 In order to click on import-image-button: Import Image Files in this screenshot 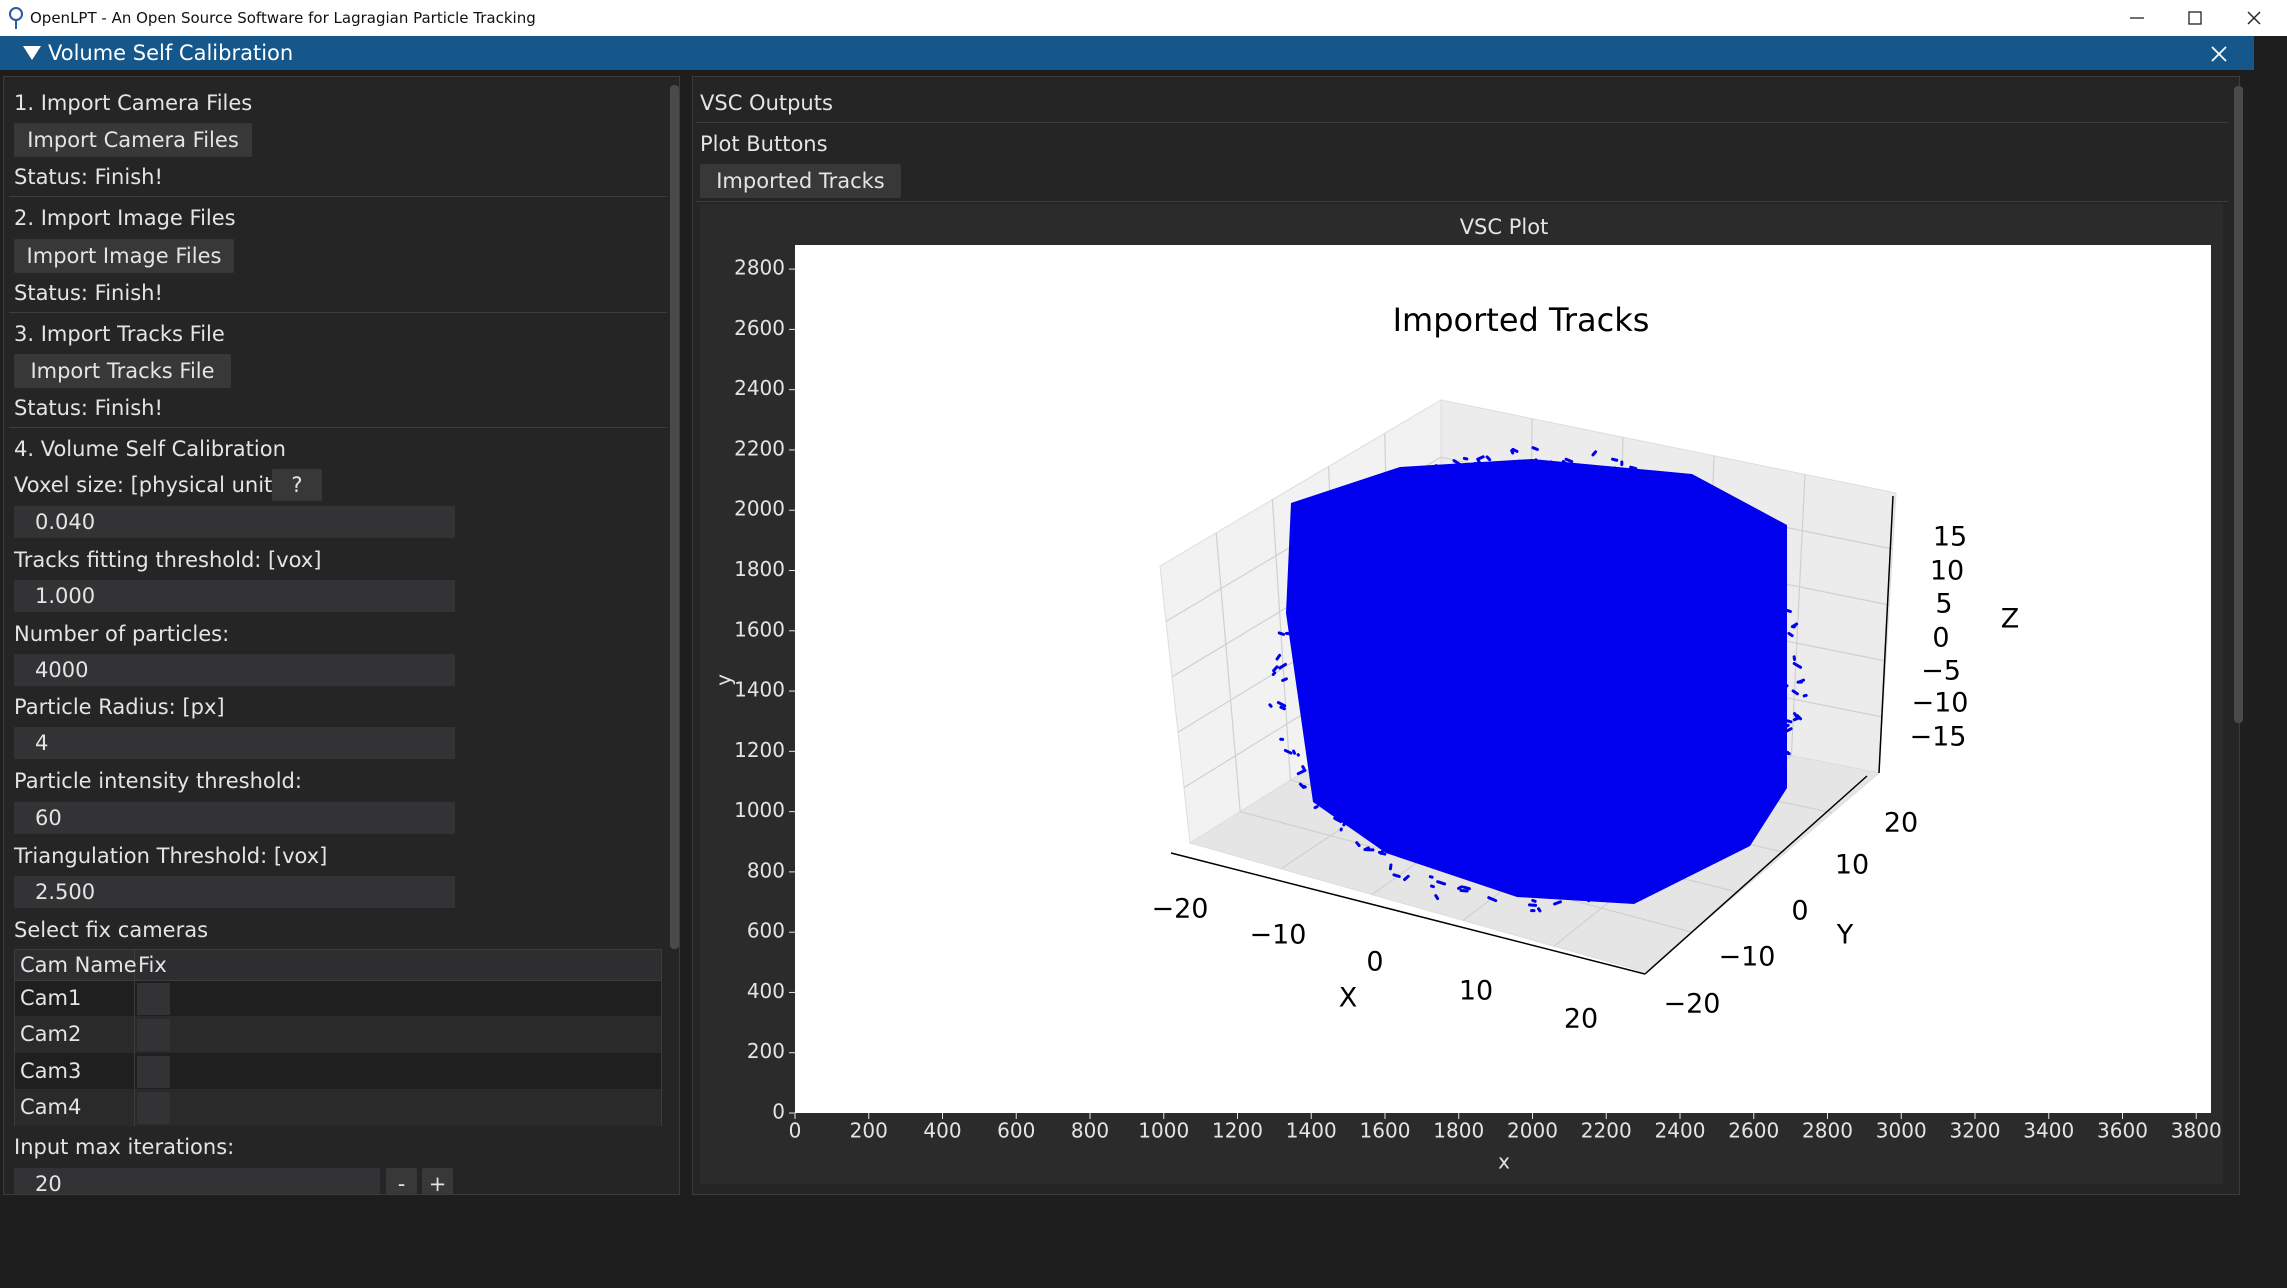, I will do `click(124, 256)`.